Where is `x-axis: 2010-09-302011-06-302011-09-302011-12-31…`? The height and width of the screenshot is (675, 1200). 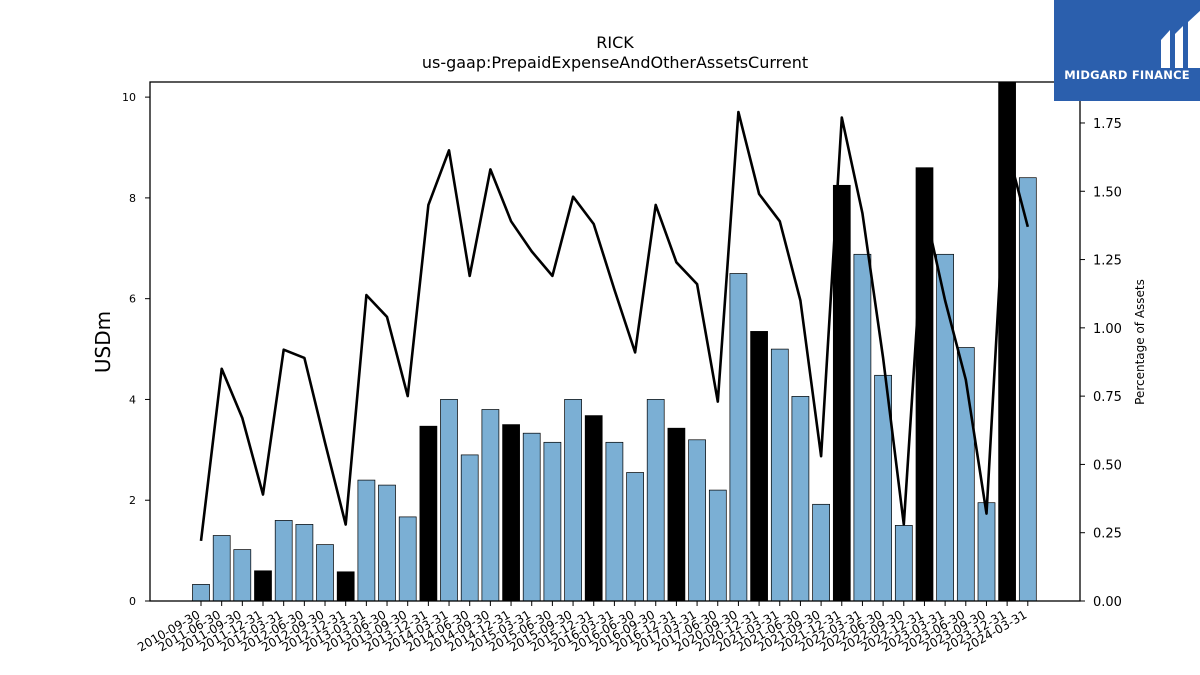
x-axis: 2010-09-302011-06-302011-09-302011-12-31… is located at coordinates (582, 627).